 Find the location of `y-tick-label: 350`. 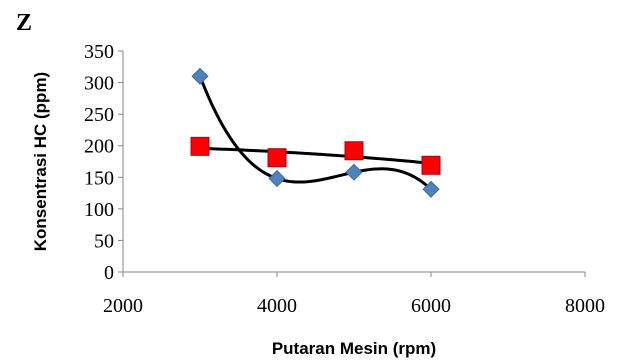

y-tick-label: 350 is located at coordinates (99, 52).